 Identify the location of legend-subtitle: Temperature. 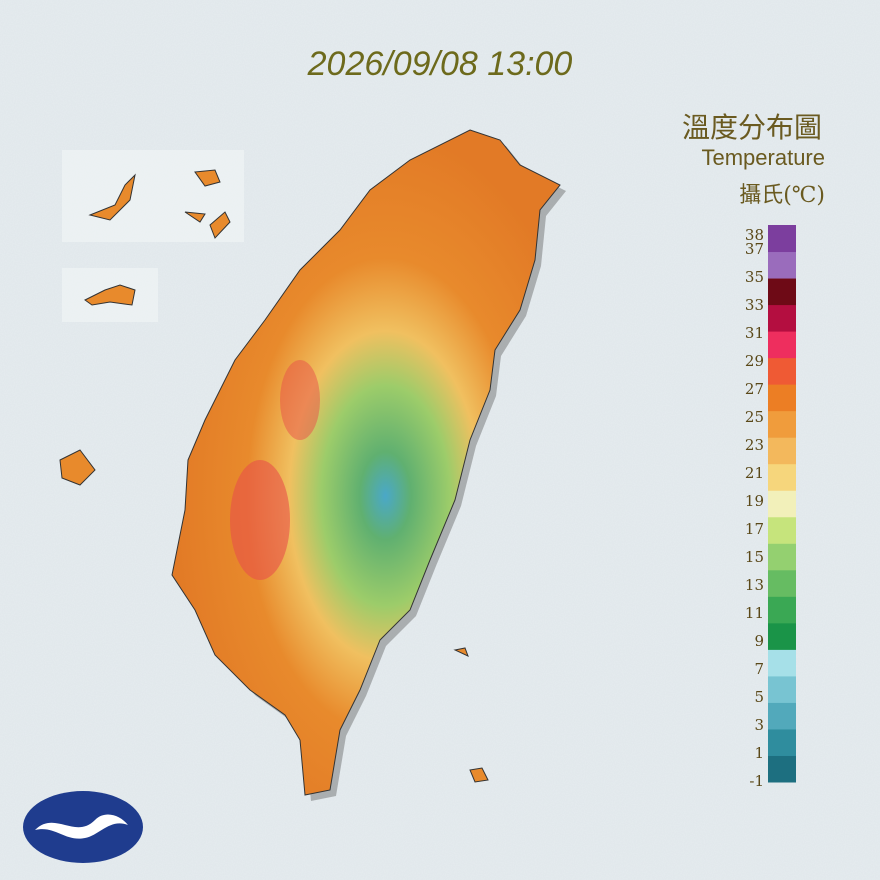
(763, 157).